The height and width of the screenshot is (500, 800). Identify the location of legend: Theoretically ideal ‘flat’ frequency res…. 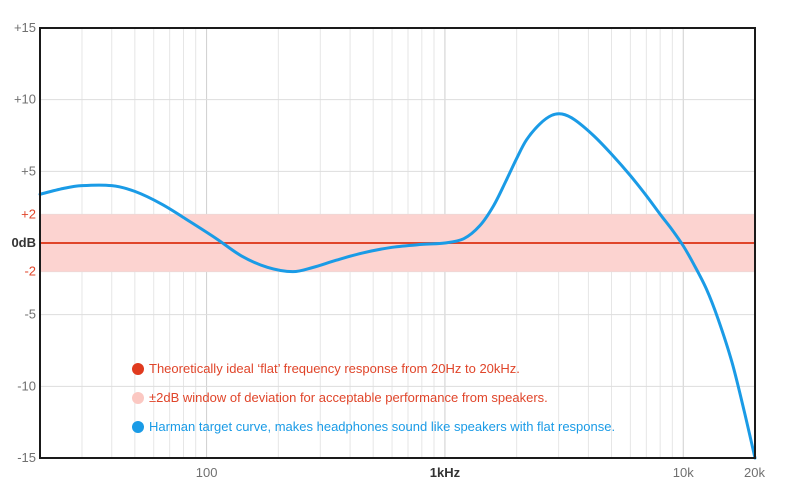
(373, 397).